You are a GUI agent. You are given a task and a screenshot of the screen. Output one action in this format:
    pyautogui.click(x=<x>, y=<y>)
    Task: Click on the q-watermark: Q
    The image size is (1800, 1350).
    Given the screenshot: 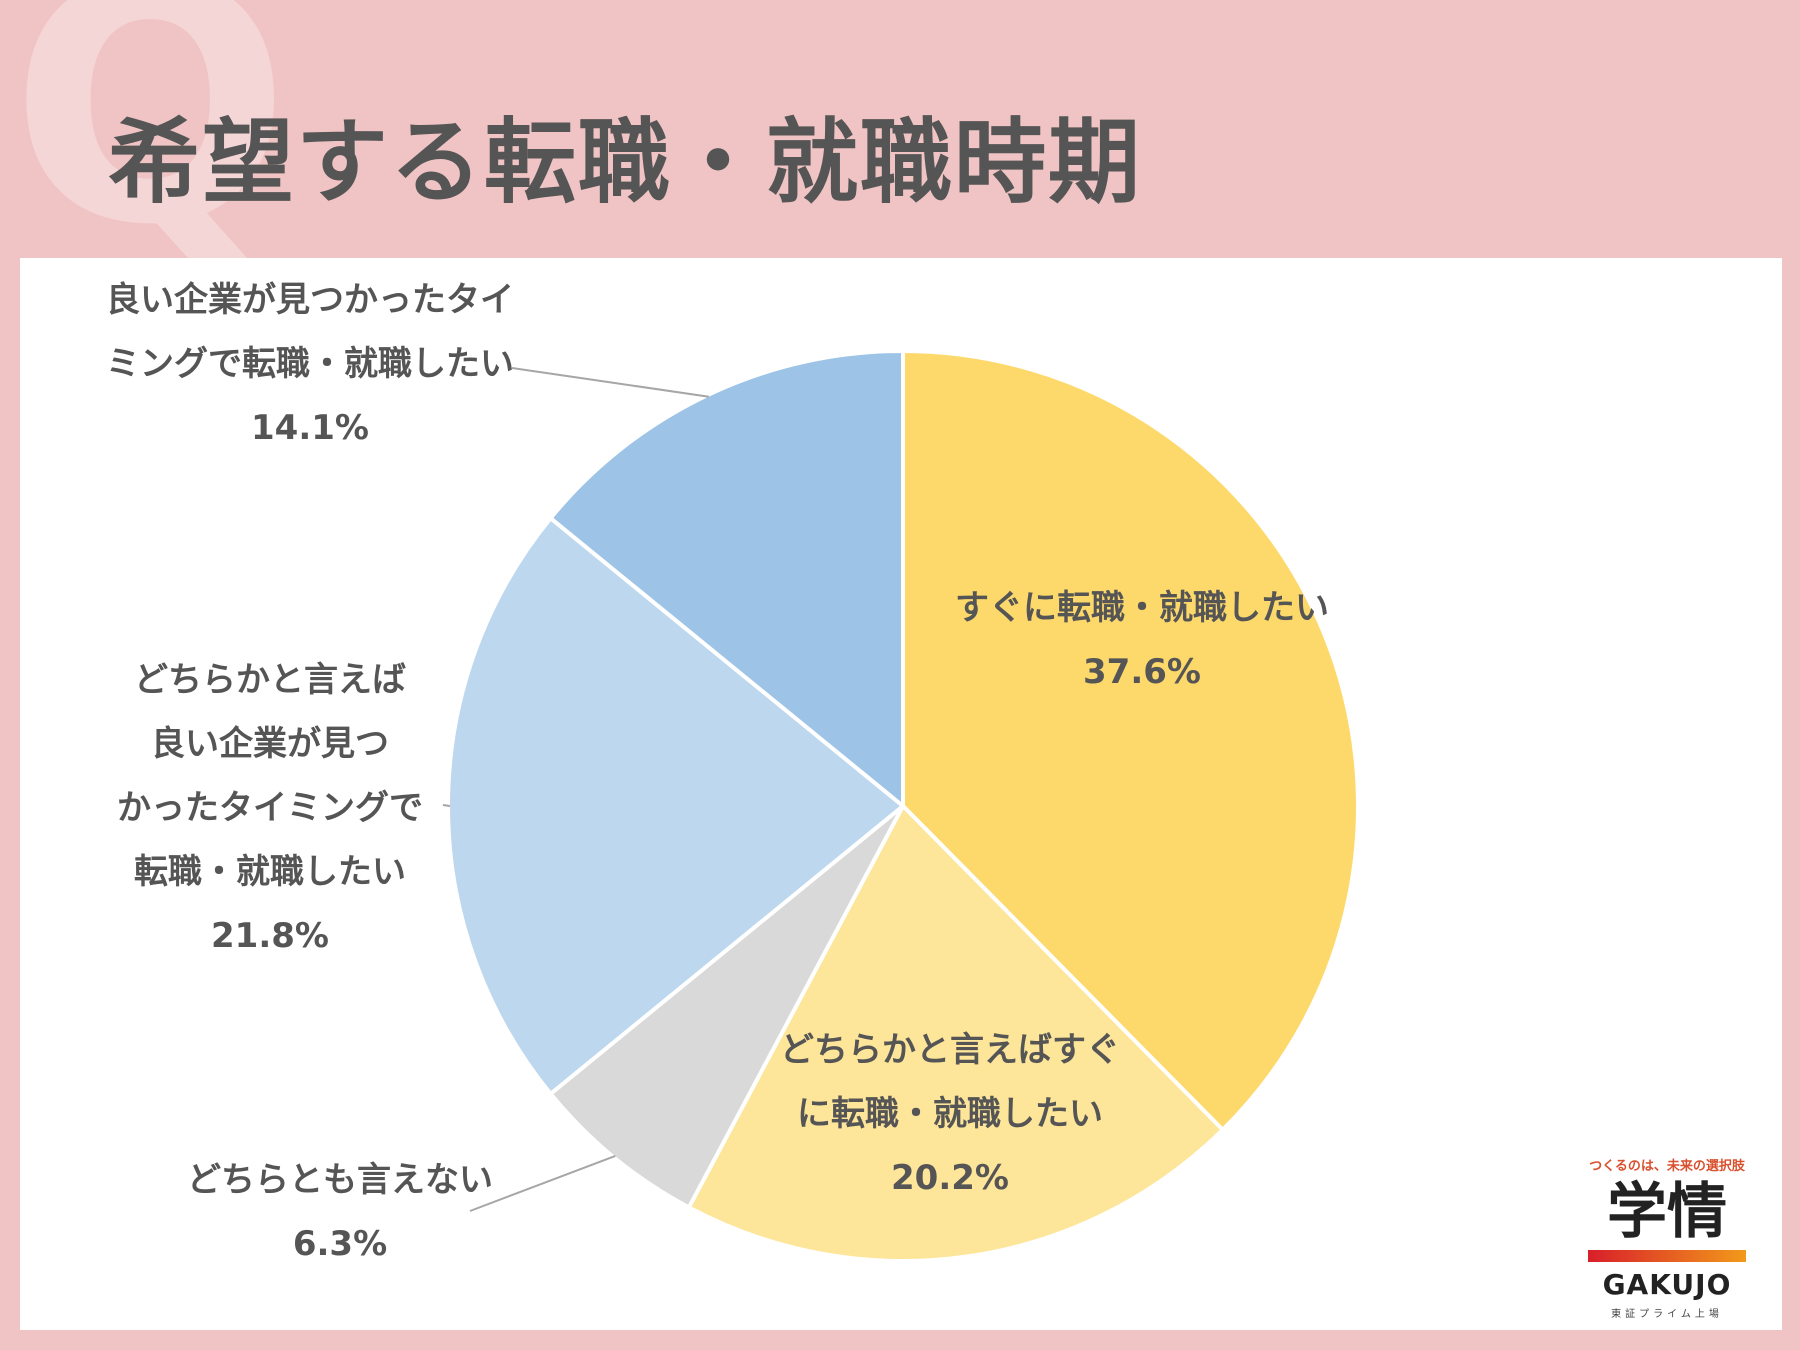 What is the action you would take?
    pyautogui.click(x=150, y=148)
    